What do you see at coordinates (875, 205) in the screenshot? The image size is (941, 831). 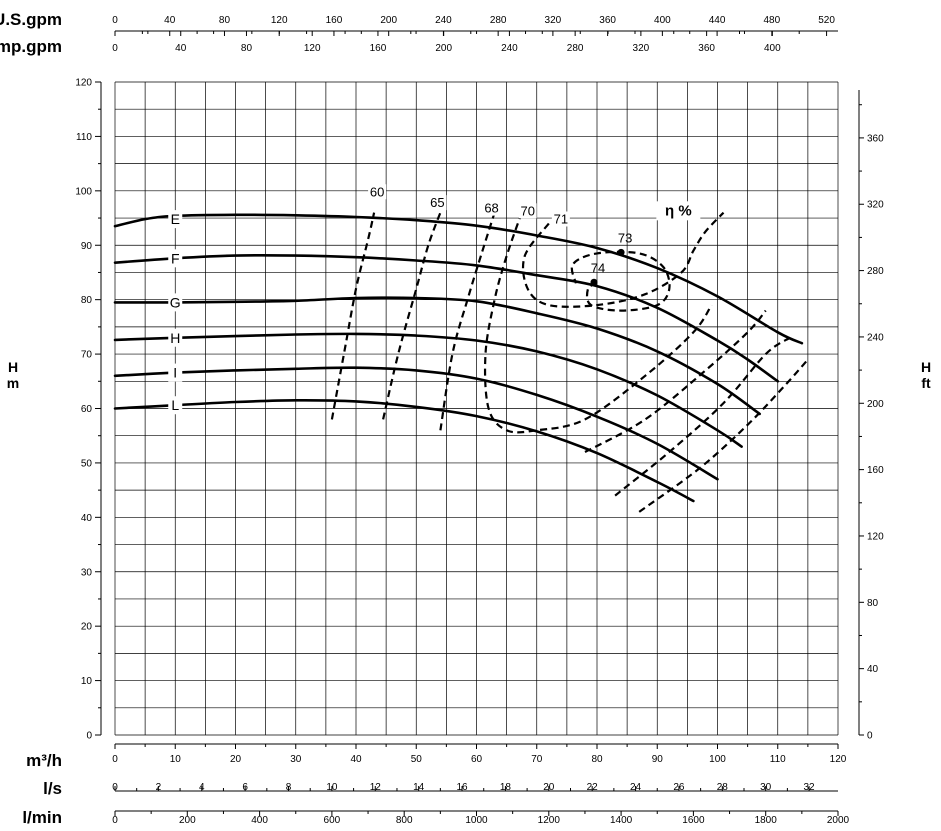 I see `y-right-tick-label: 320` at bounding box center [875, 205].